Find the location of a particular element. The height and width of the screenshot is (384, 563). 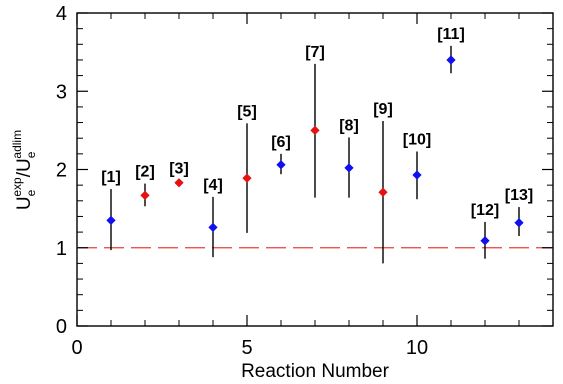

x-tick-label: 5 is located at coordinates (246, 348).